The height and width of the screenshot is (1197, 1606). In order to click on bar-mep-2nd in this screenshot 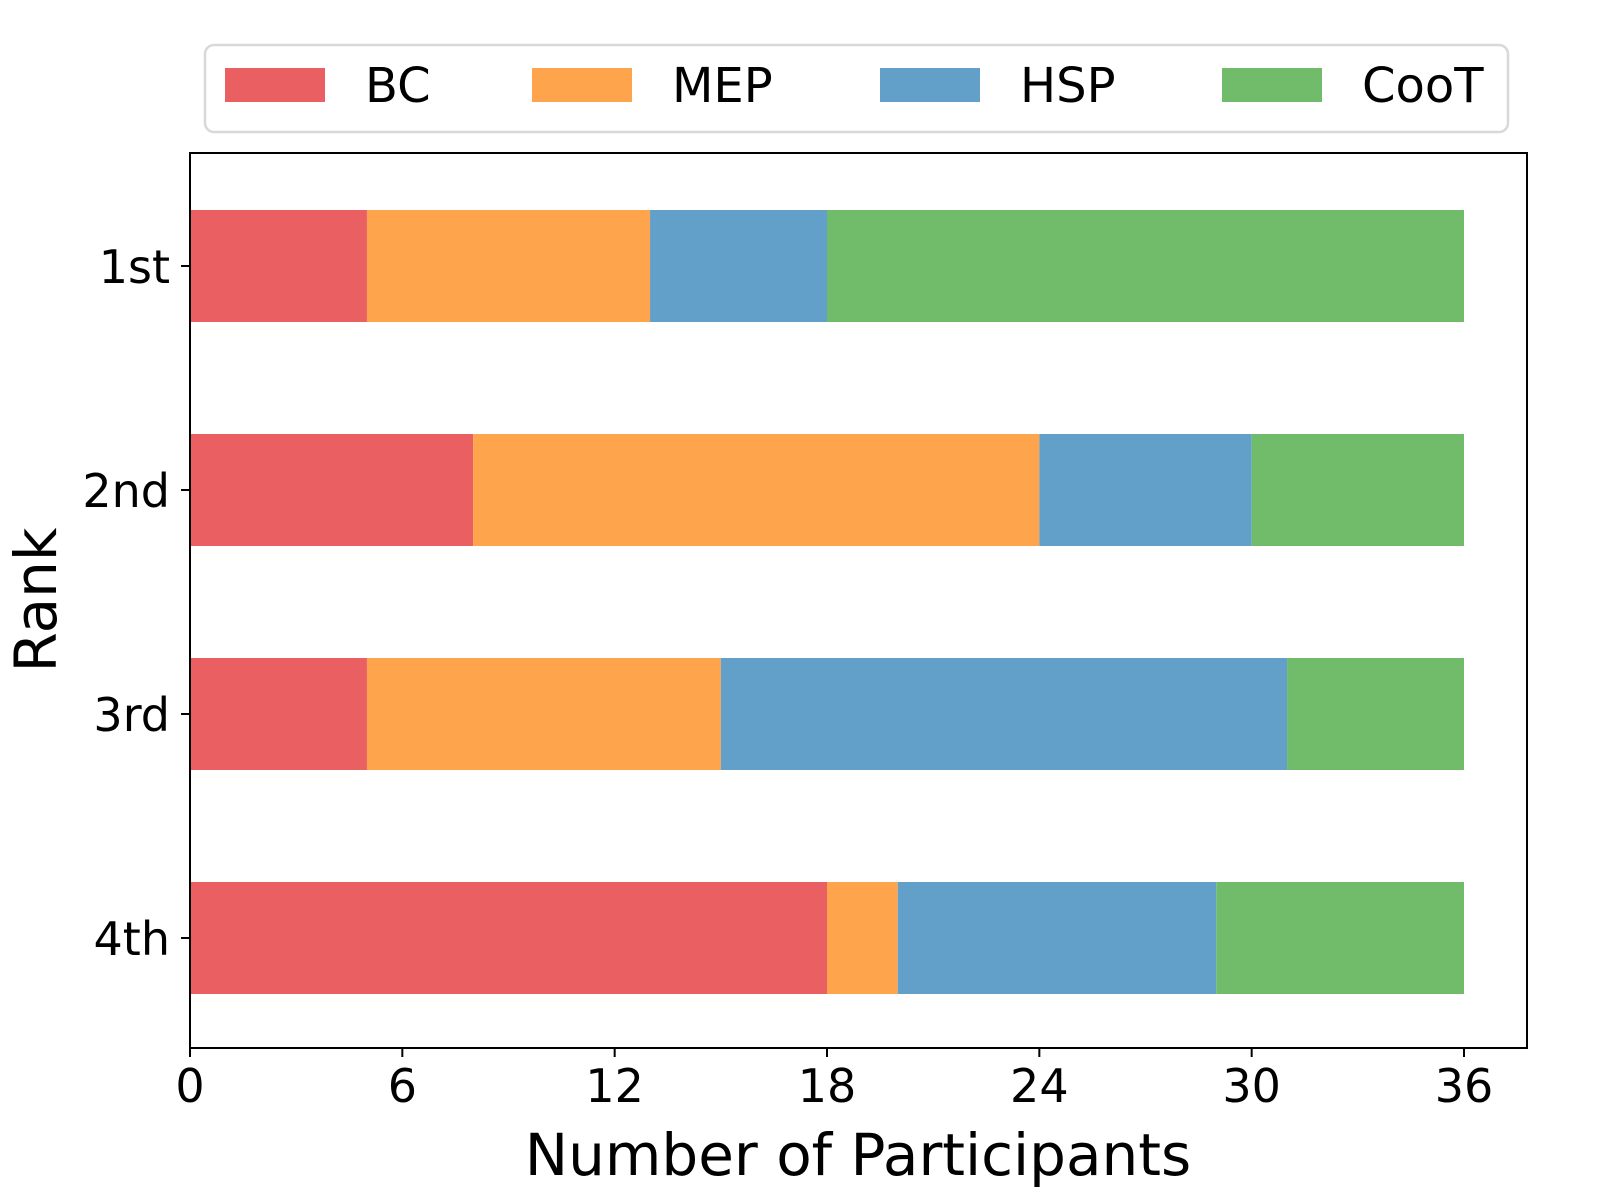, I will do `click(756, 490)`.